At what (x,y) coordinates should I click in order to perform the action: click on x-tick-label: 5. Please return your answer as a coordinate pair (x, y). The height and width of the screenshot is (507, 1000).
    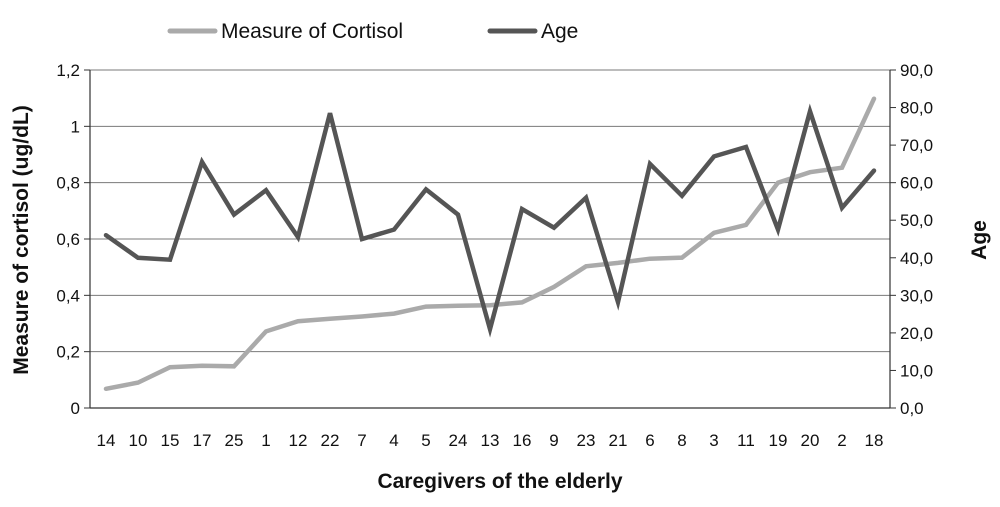
    Looking at the image, I should click on (425, 440).